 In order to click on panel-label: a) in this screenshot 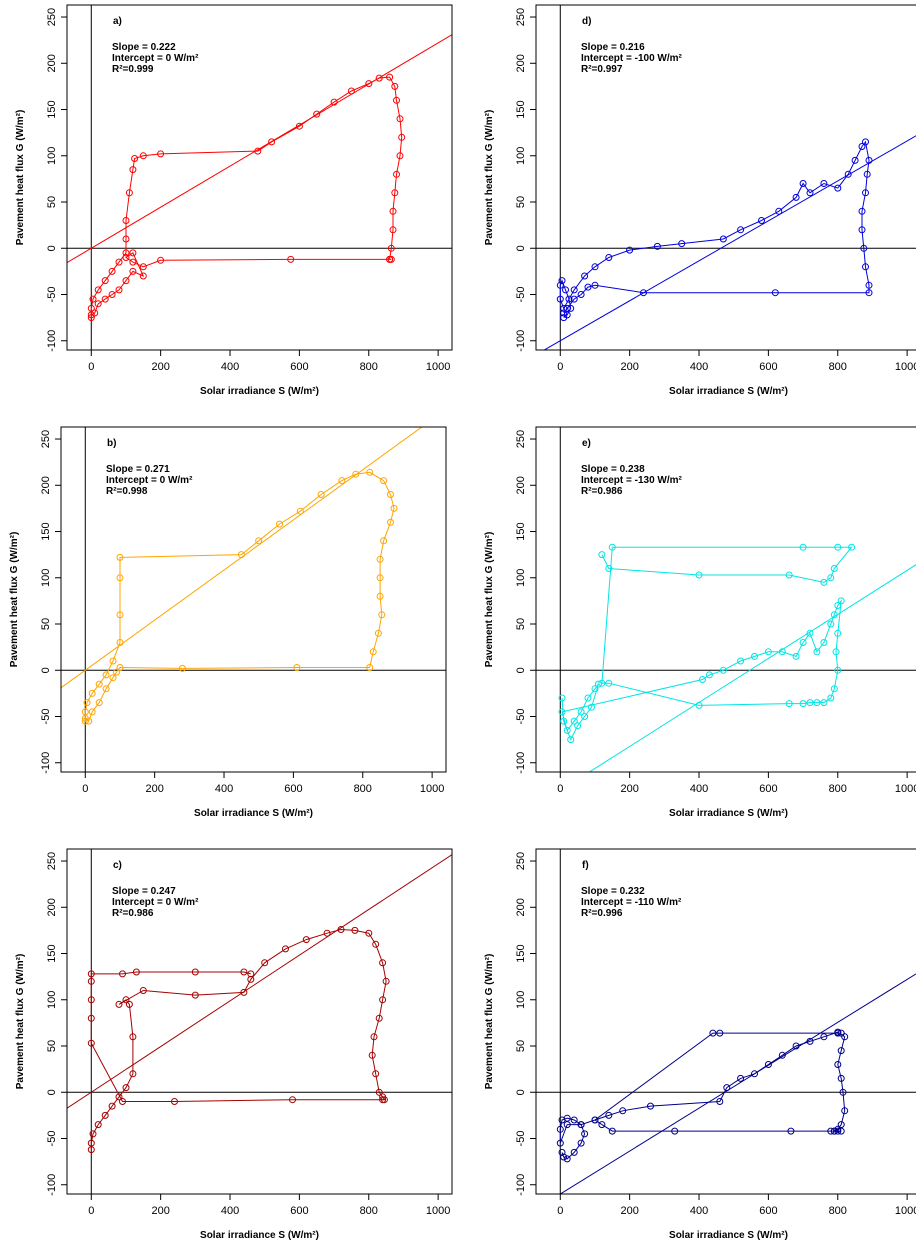, I will do `click(117, 21)`.